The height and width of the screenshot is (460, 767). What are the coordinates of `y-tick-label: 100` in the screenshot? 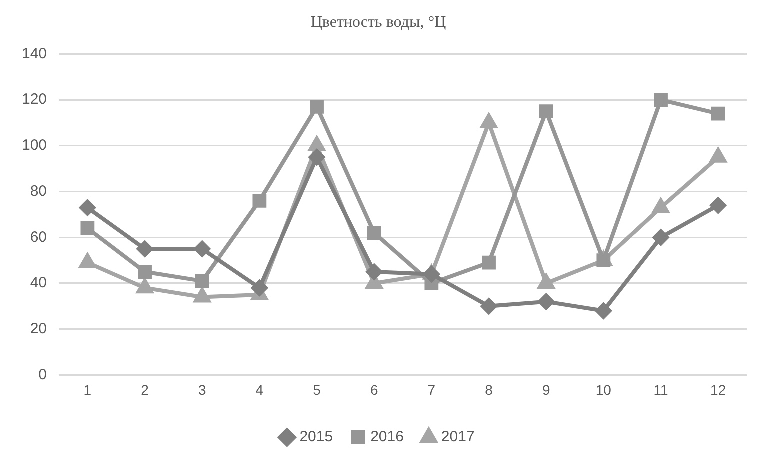 It's located at (35, 145).